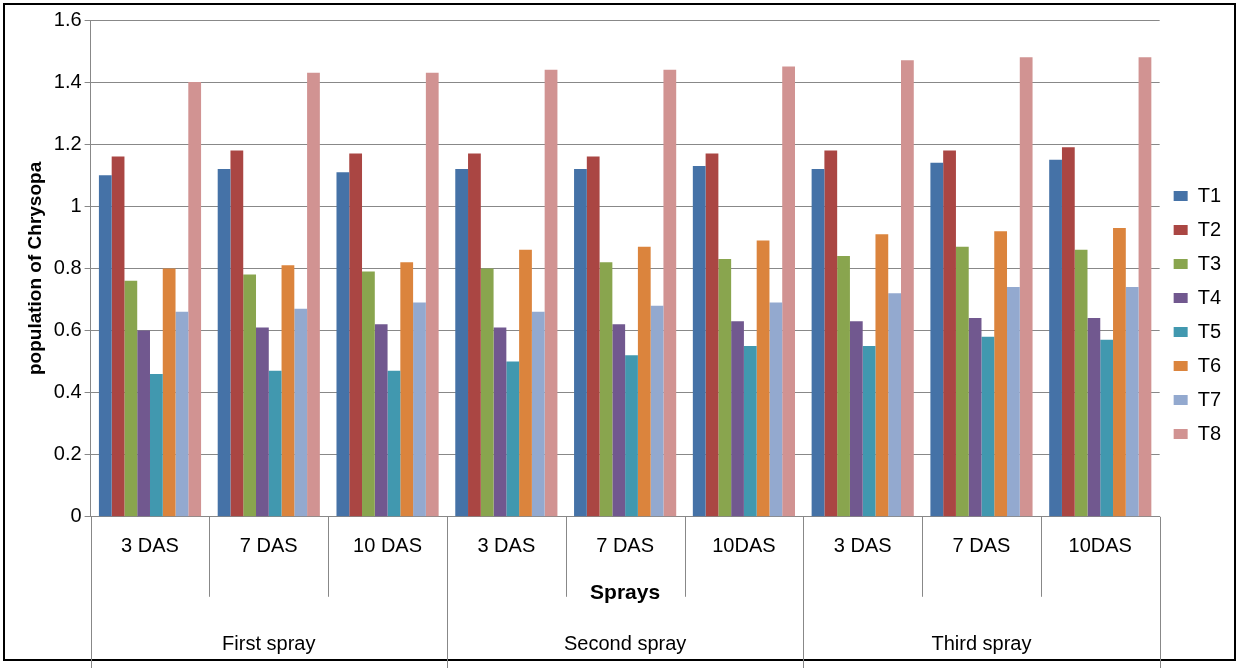  I want to click on legend-label: T4, so click(1209, 296).